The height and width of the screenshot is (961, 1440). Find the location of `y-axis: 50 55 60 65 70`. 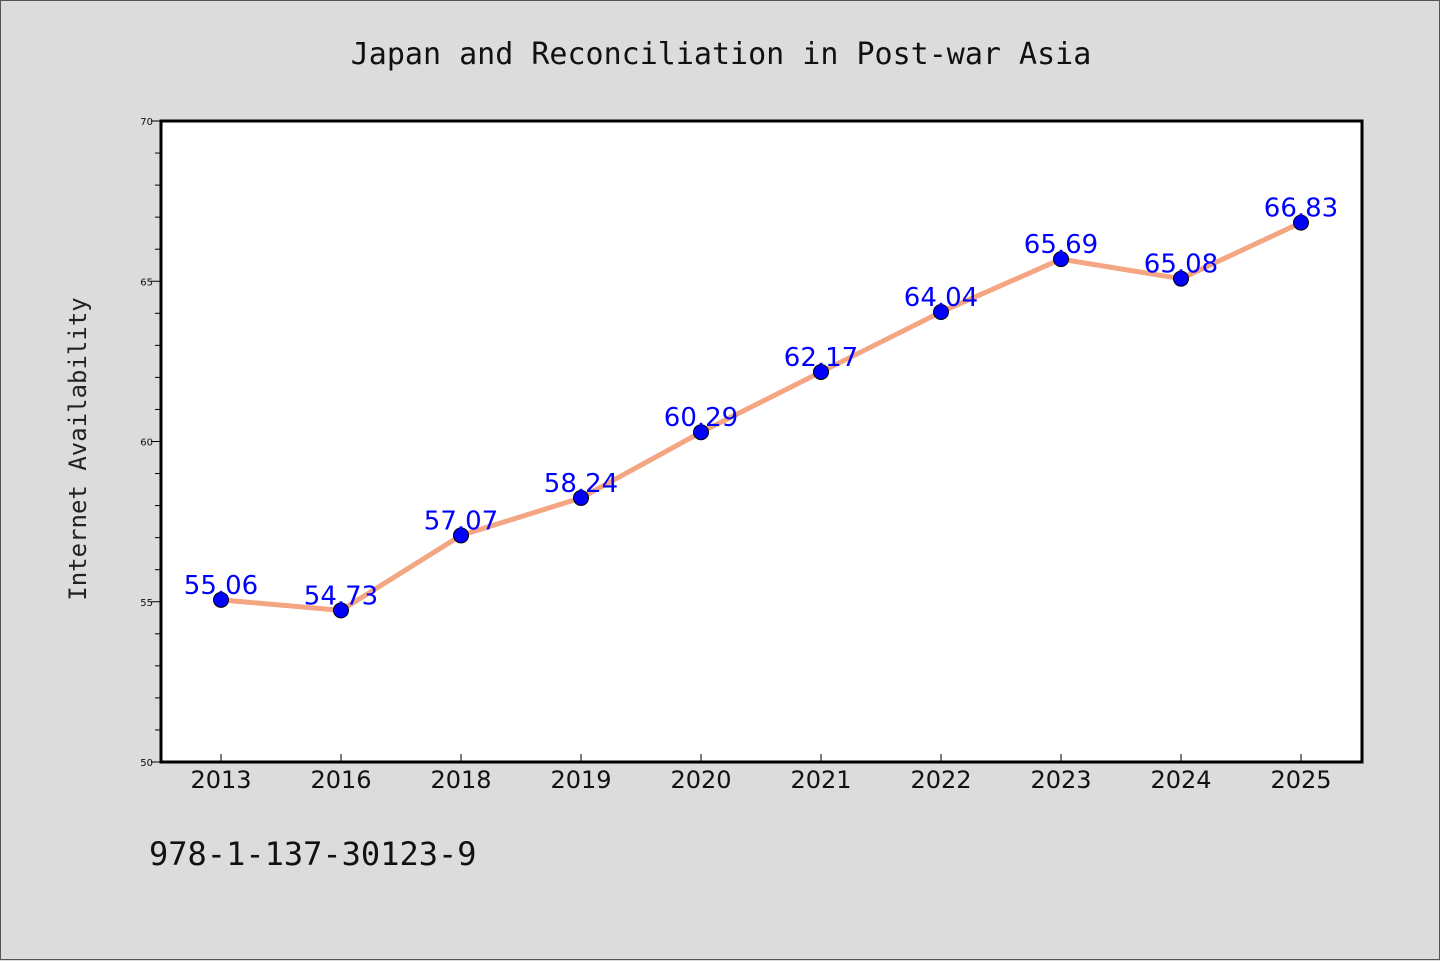

y-axis: 50 55 60 65 70 is located at coordinates (150, 443).